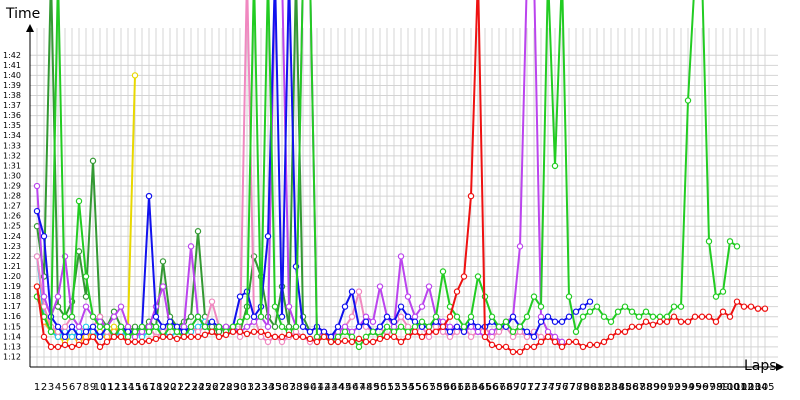  Describe the element at coordinates (590, 387) in the screenshot. I see `x-tick-label: 80` at that location.